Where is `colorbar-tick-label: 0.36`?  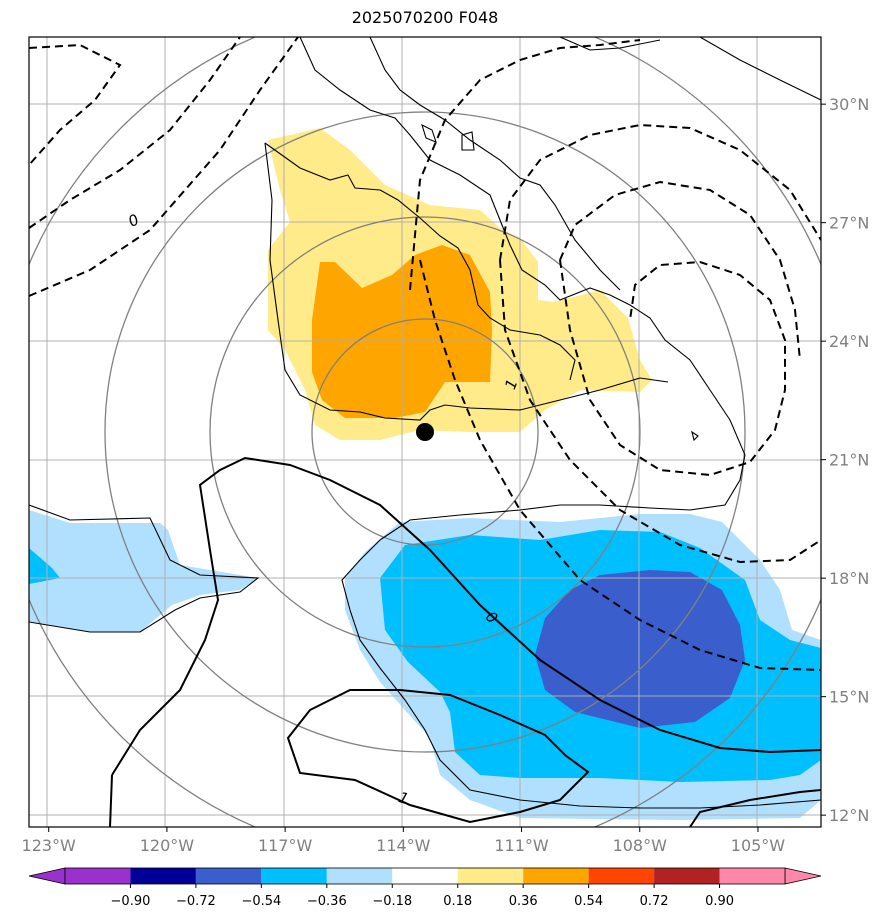 colorbar-tick-label: 0.36 is located at coordinates (523, 901).